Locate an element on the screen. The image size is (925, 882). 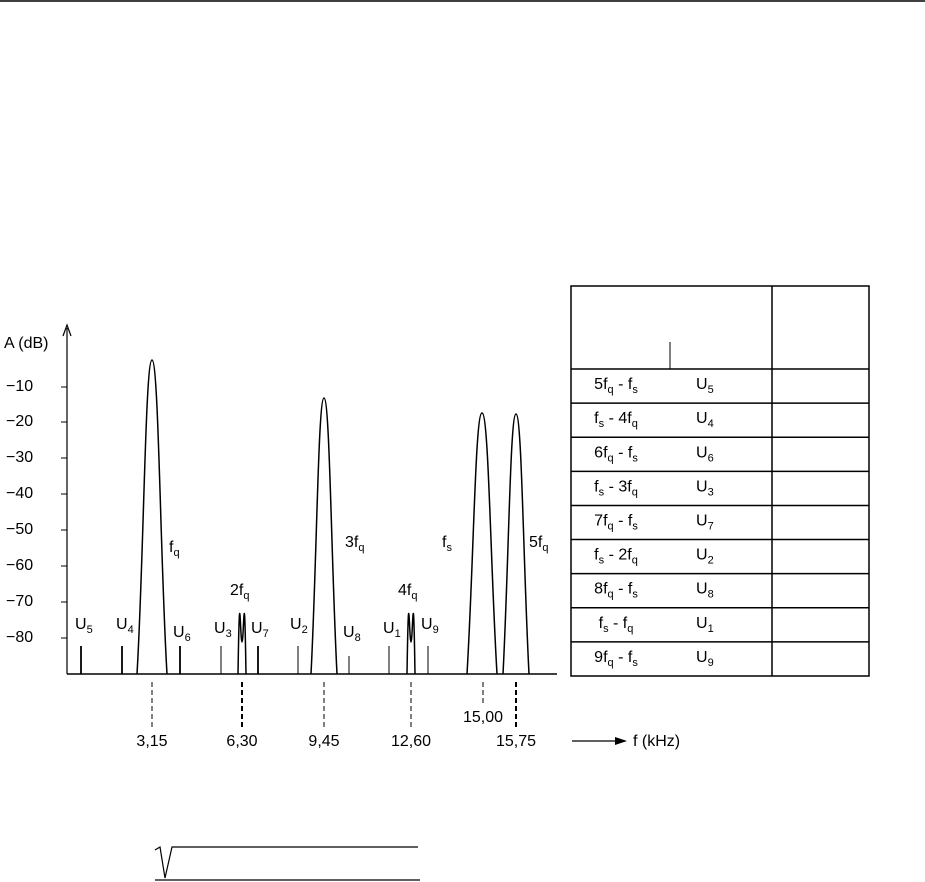
text-part: - 4f is located at coordinates (618, 418).